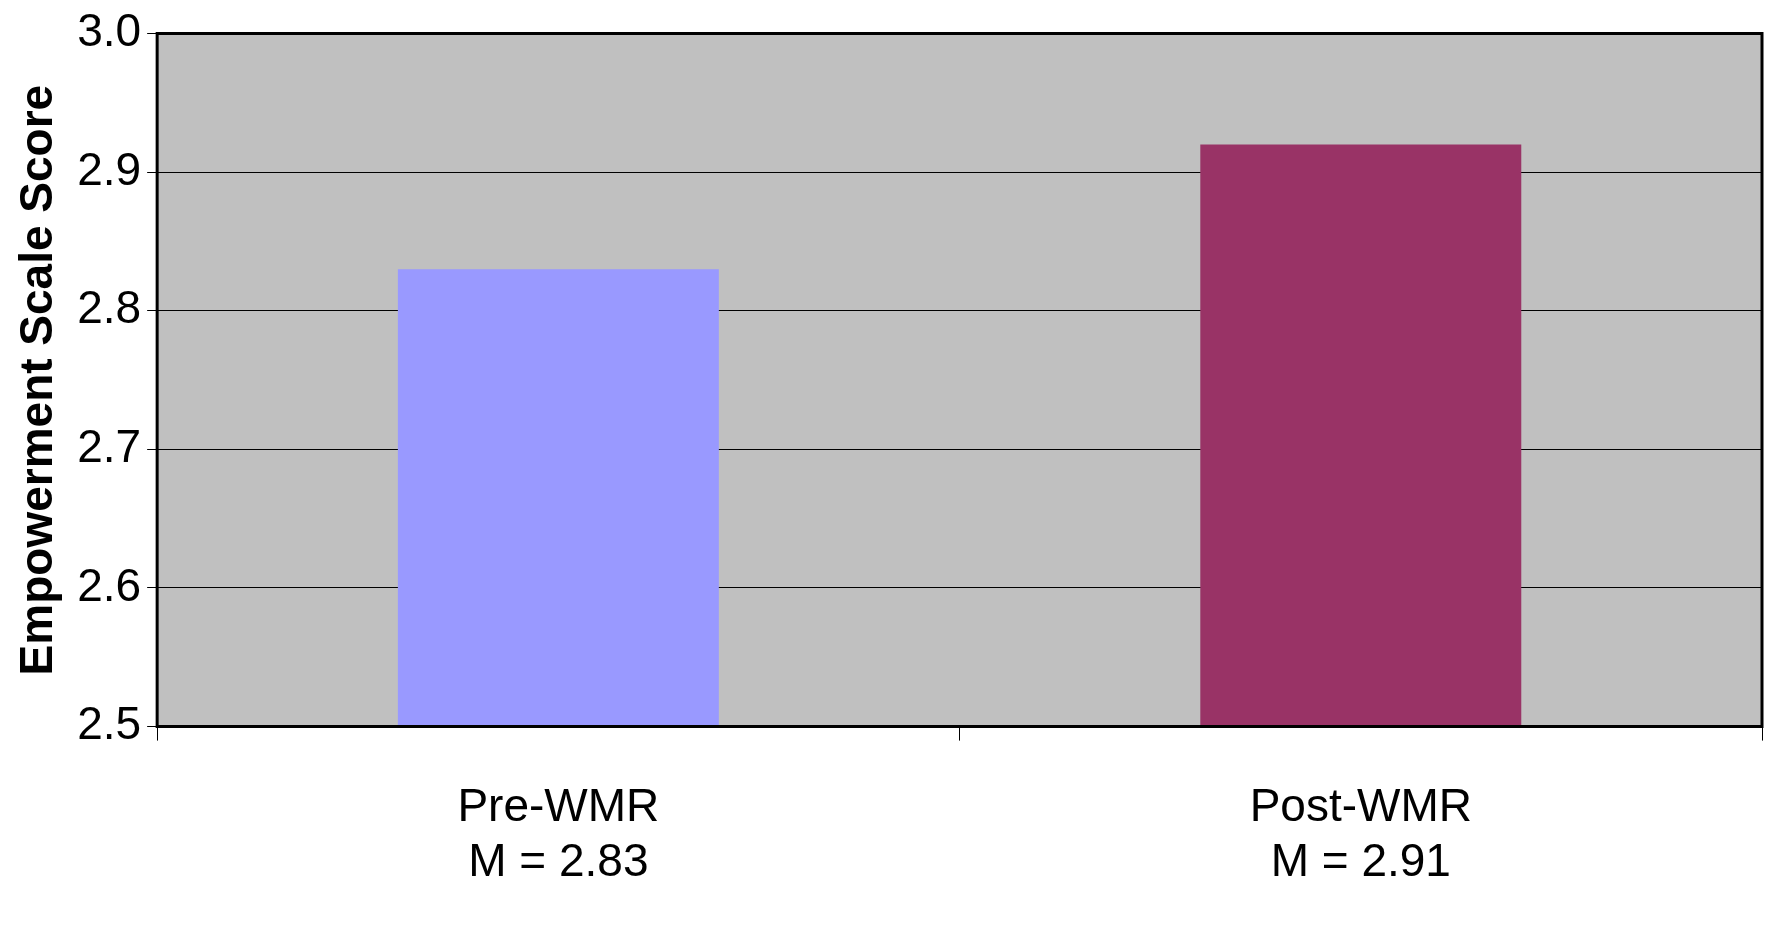 The height and width of the screenshot is (939, 1774). I want to click on x-tick-label: Post-WMR M = 2.91, so click(1360, 832).